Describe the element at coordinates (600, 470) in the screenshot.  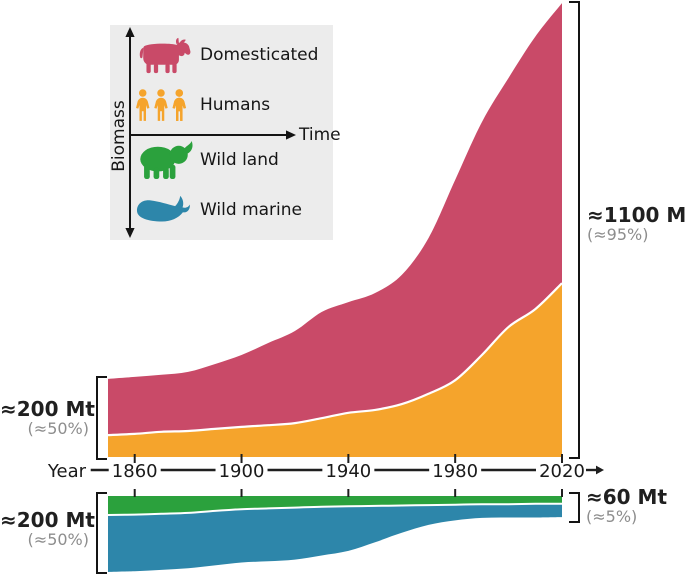
I see `right-arrow-icon` at that location.